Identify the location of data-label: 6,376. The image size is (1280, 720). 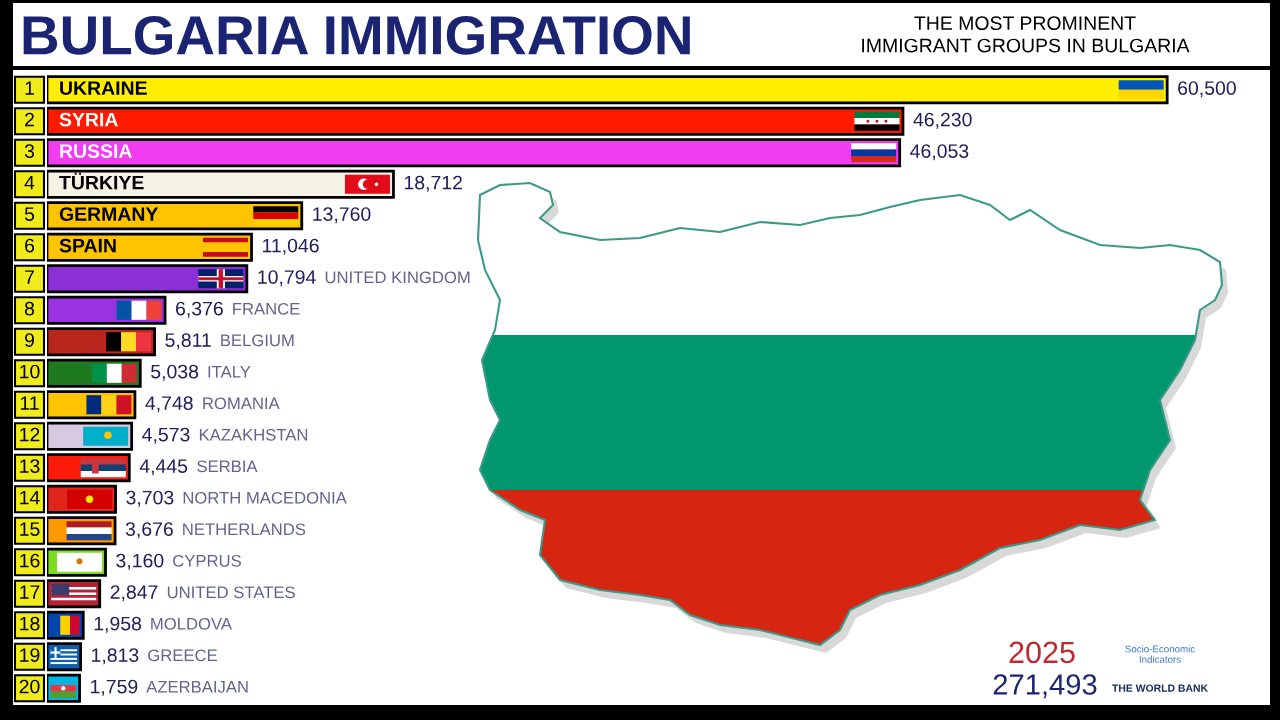
(199, 309).